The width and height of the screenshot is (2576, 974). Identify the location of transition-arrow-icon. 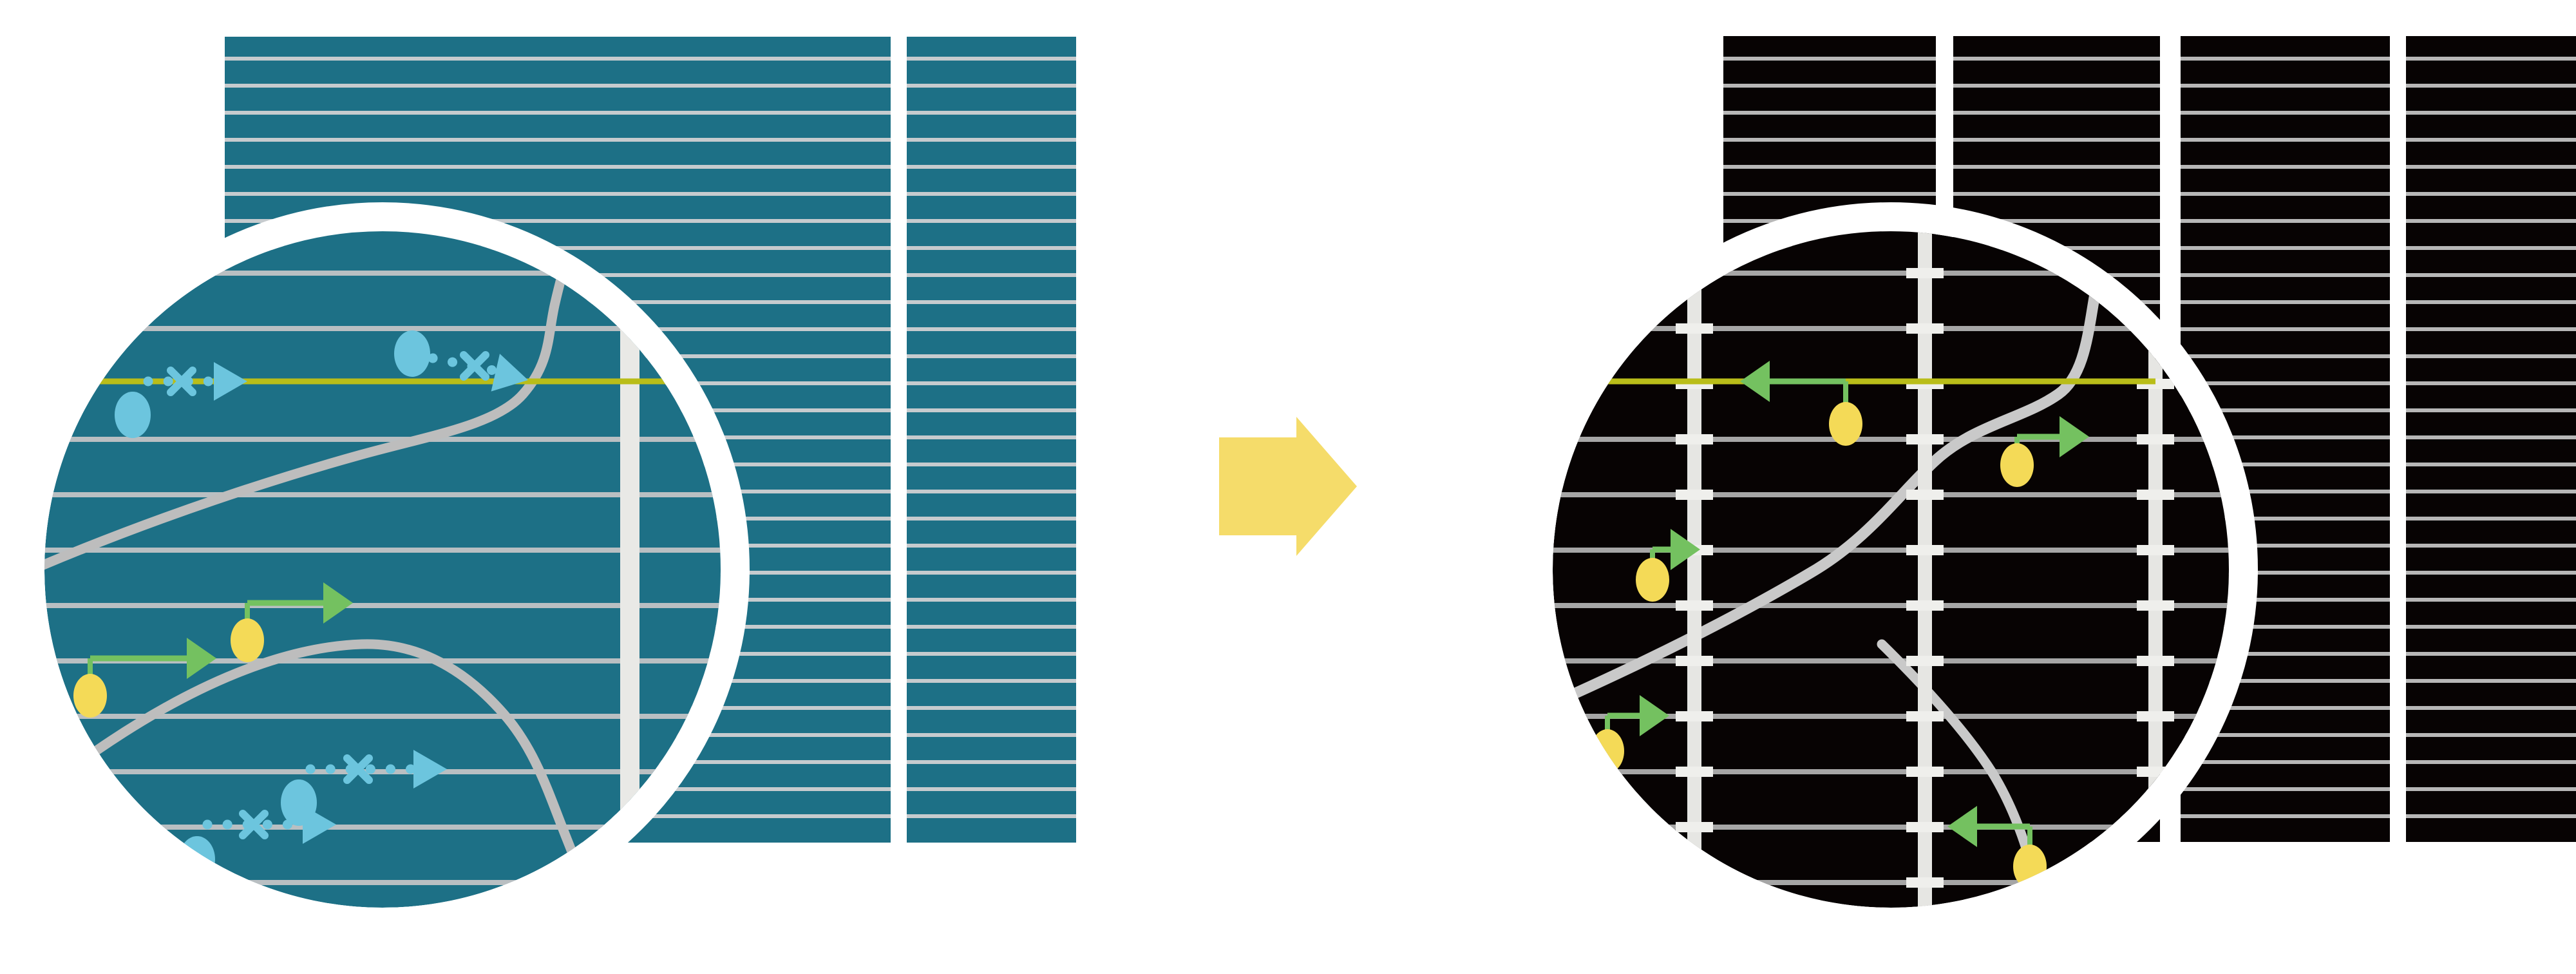
(1288, 486).